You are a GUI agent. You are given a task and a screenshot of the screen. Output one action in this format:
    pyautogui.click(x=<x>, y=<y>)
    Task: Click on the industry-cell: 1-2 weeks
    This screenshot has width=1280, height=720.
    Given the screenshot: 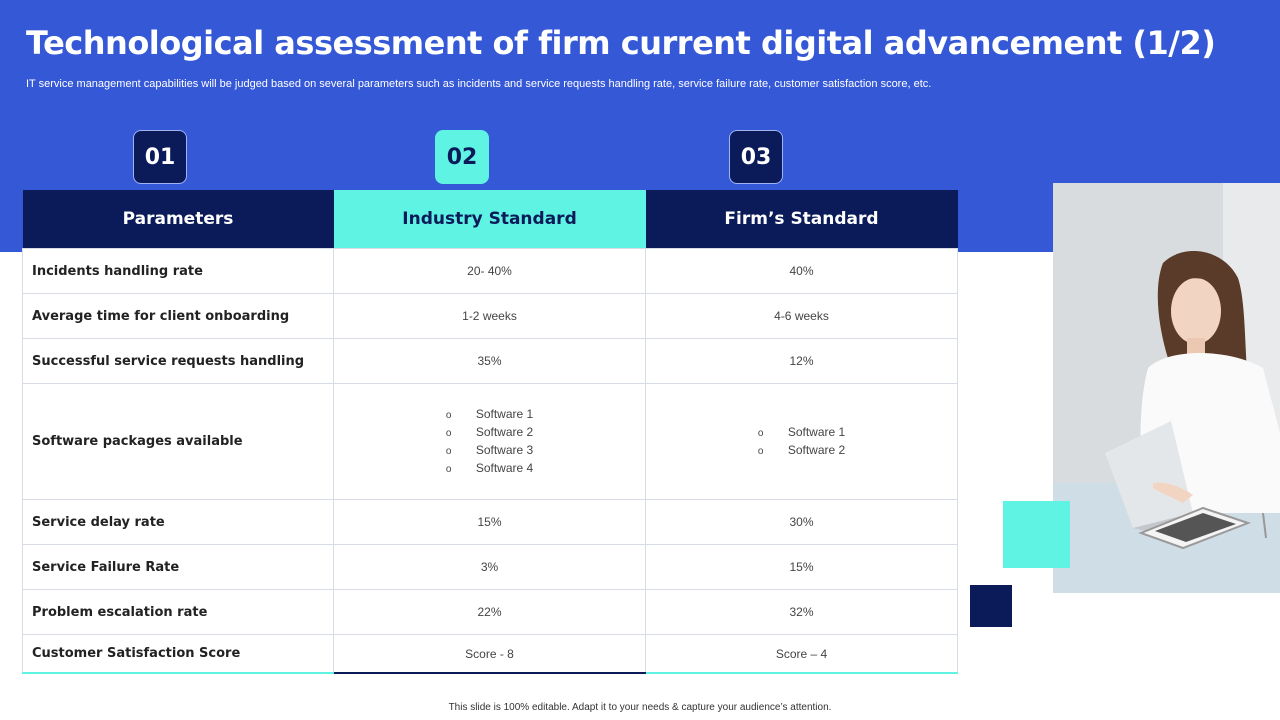 What is the action you would take?
    pyautogui.click(x=489, y=316)
    